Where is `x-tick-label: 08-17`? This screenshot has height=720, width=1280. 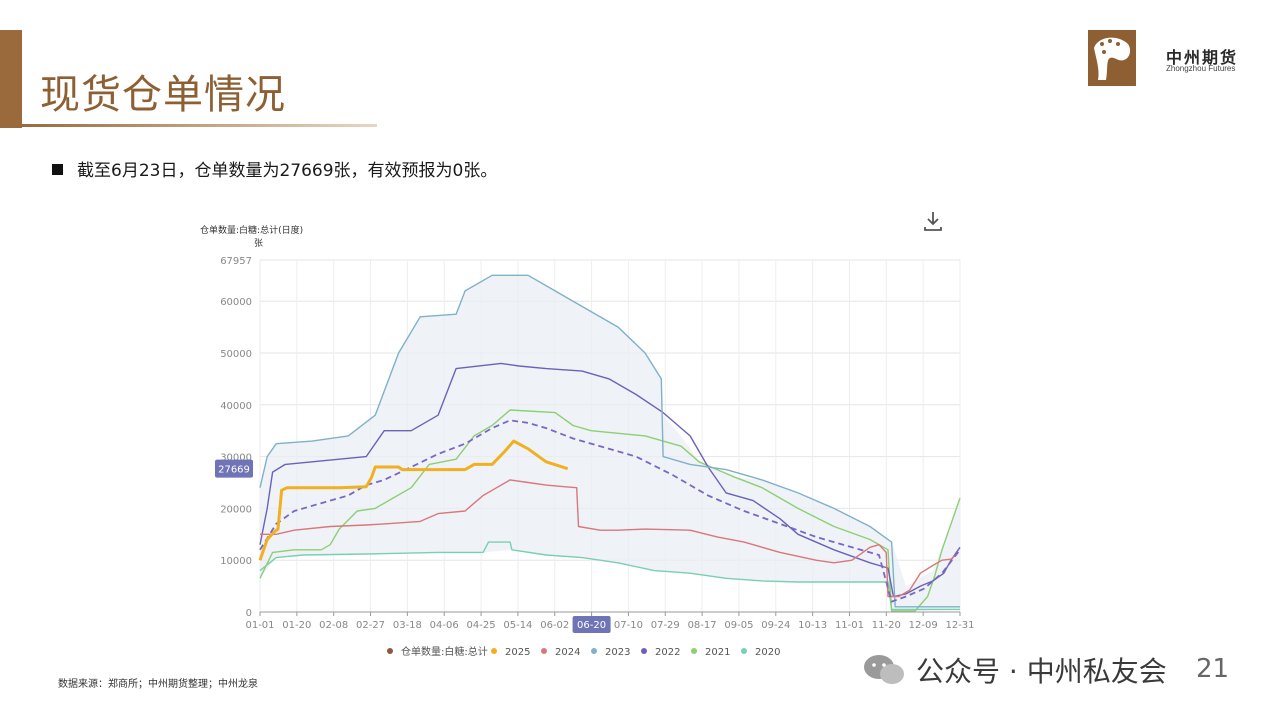 x-tick-label: 08-17 is located at coordinates (702, 625).